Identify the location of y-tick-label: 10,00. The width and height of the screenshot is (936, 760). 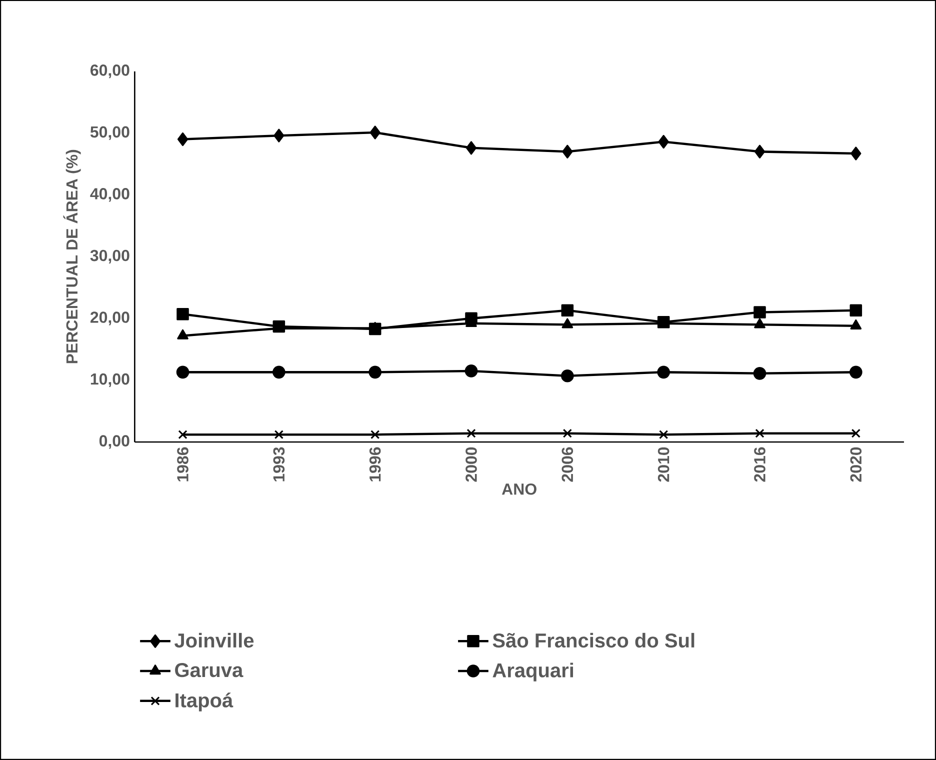
(110, 380).